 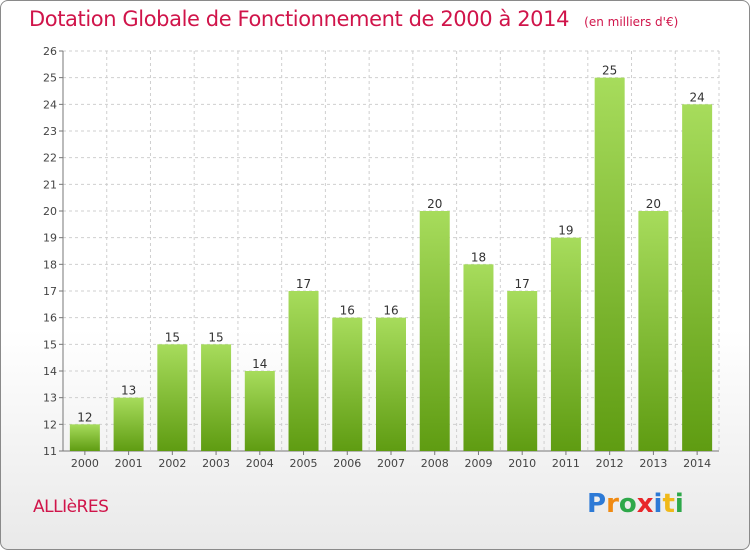 I want to click on chart-unit: (en milliers d'€), so click(x=631, y=22).